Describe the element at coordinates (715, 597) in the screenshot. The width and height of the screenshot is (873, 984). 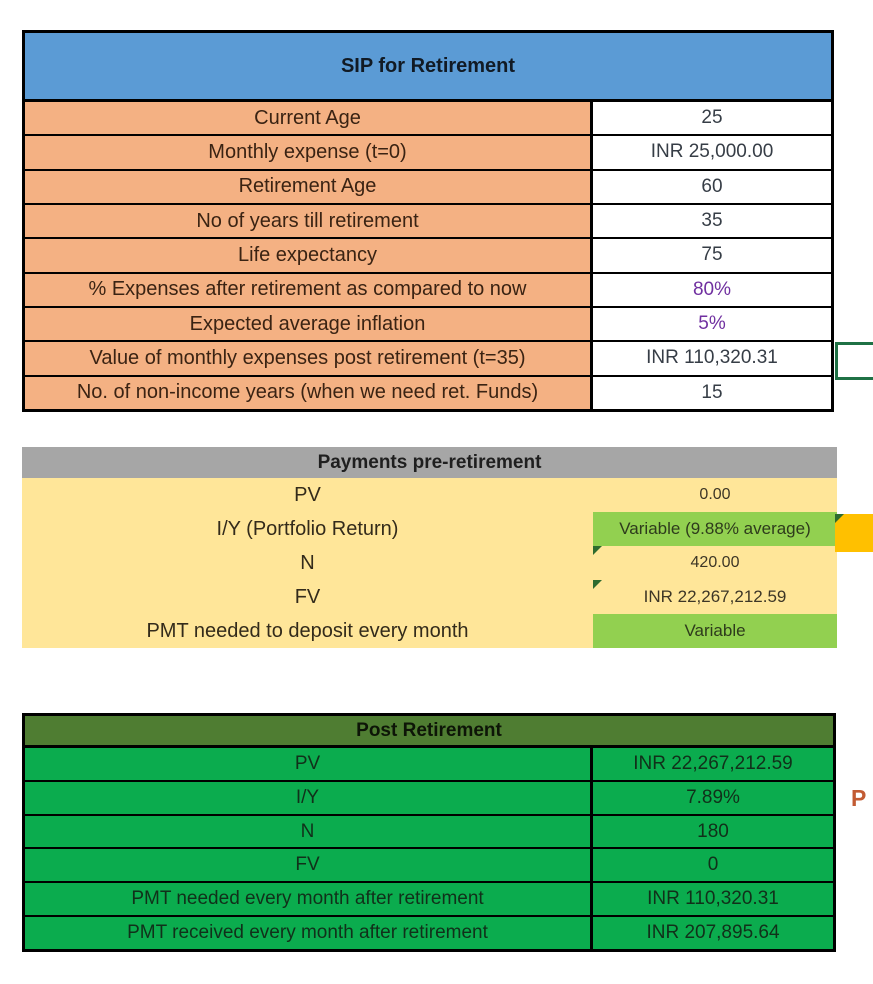
I see `cell-fv-value: INR 22,267,212.59` at that location.